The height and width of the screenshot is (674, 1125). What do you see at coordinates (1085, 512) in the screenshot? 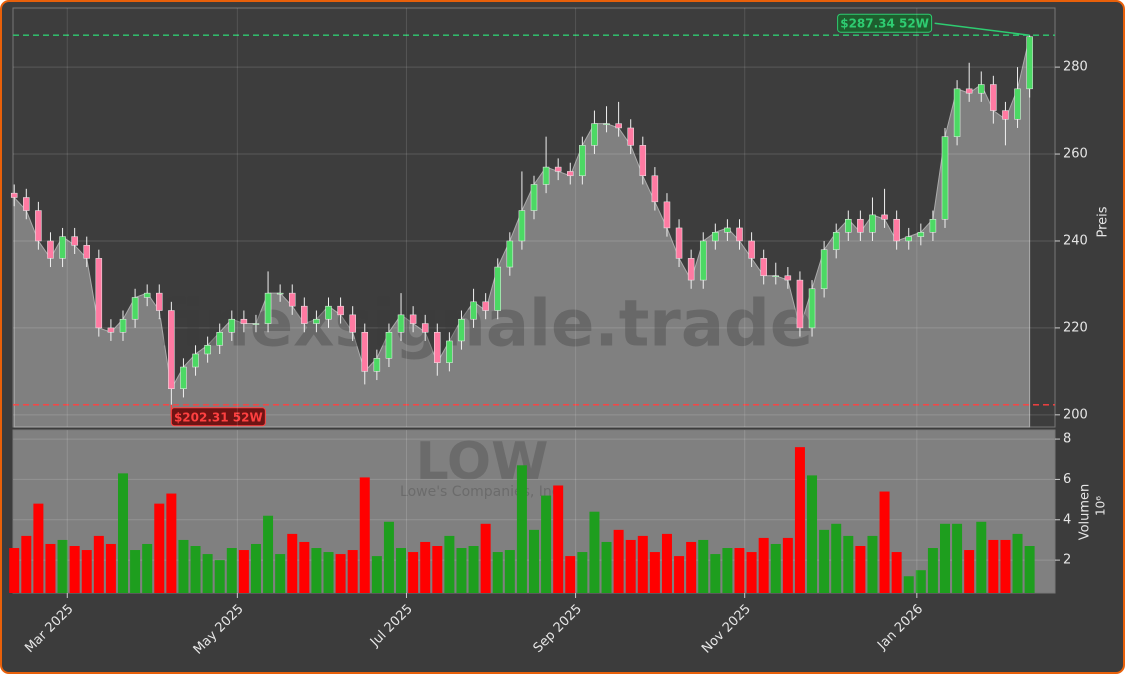
I see `y-axis-label: Volumen` at bounding box center [1085, 512].